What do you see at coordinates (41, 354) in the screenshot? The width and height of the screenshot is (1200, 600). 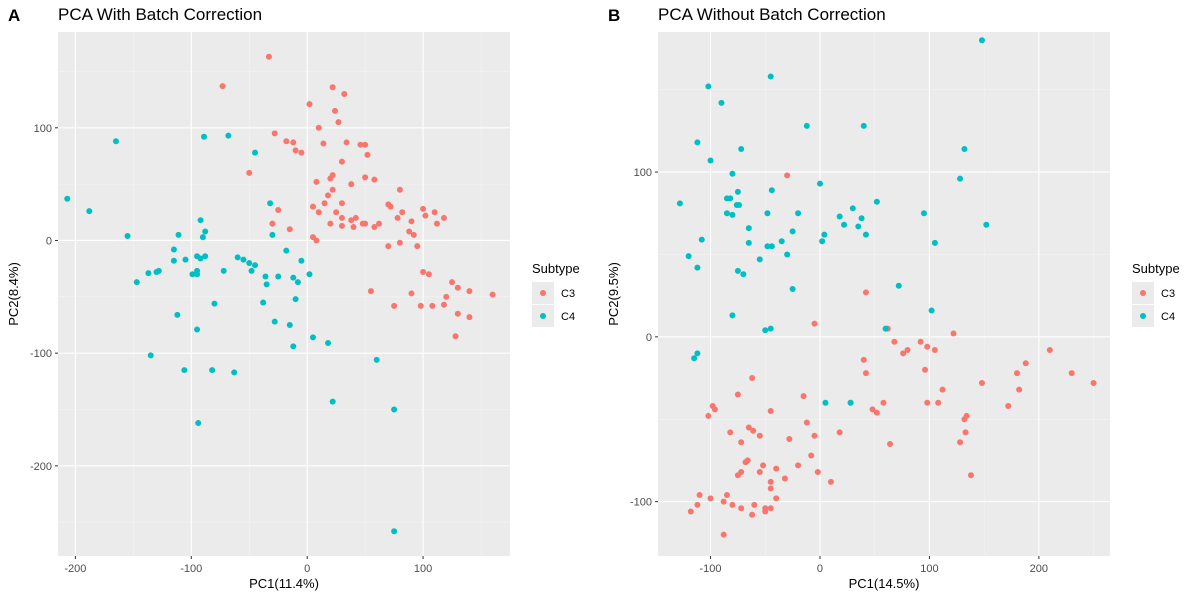 I see `y-tick-label: -100` at bounding box center [41, 354].